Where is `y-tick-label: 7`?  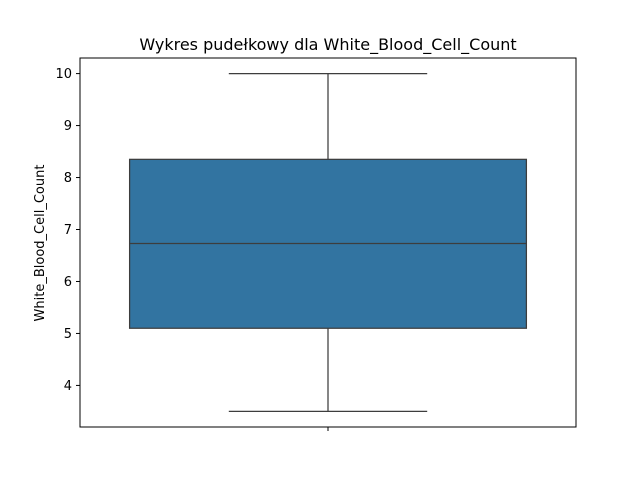 y-tick-label: 7 is located at coordinates (68, 230).